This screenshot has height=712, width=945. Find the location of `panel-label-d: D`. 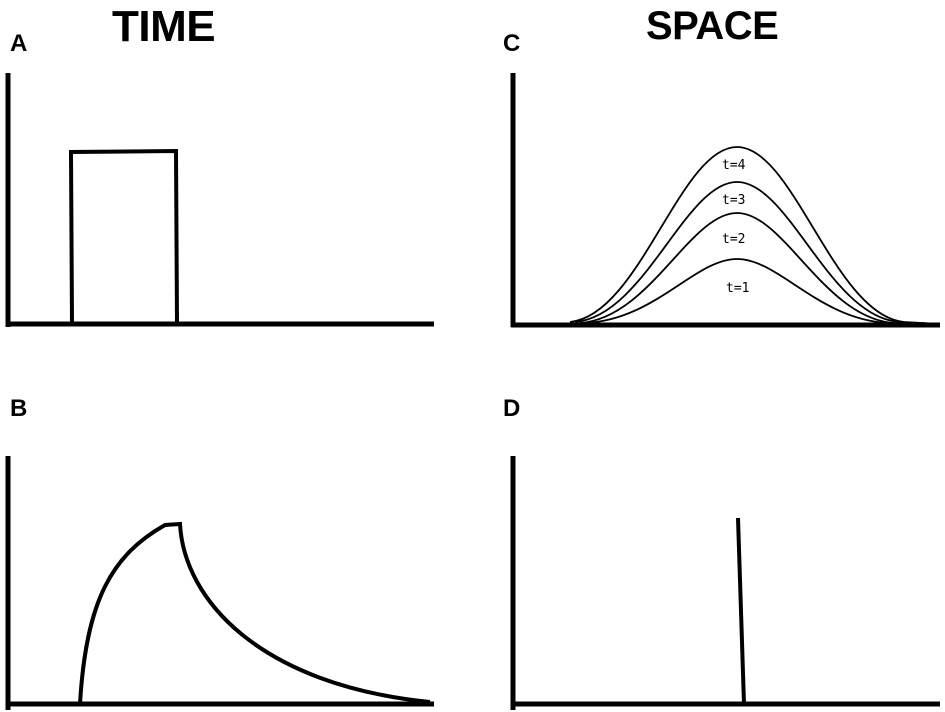

panel-label-d: D is located at coordinates (512, 408).